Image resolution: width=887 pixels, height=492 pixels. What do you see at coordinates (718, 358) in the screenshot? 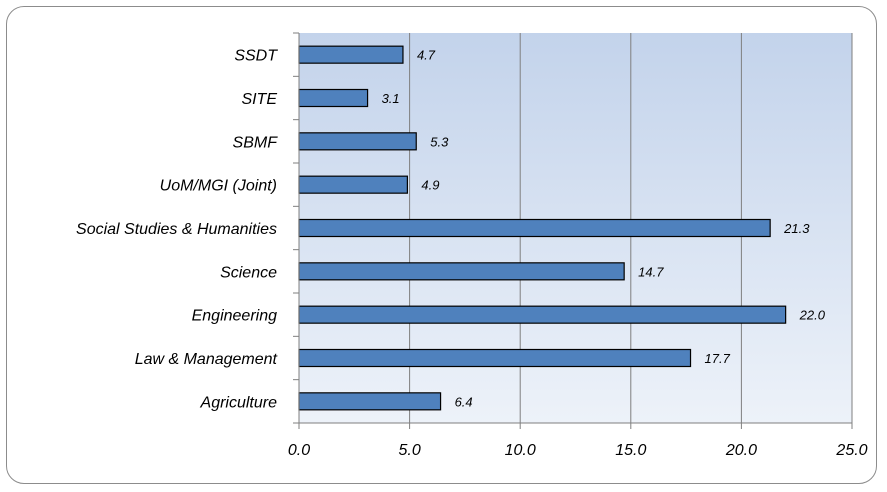
I see `data-label: 17.7` at bounding box center [718, 358].